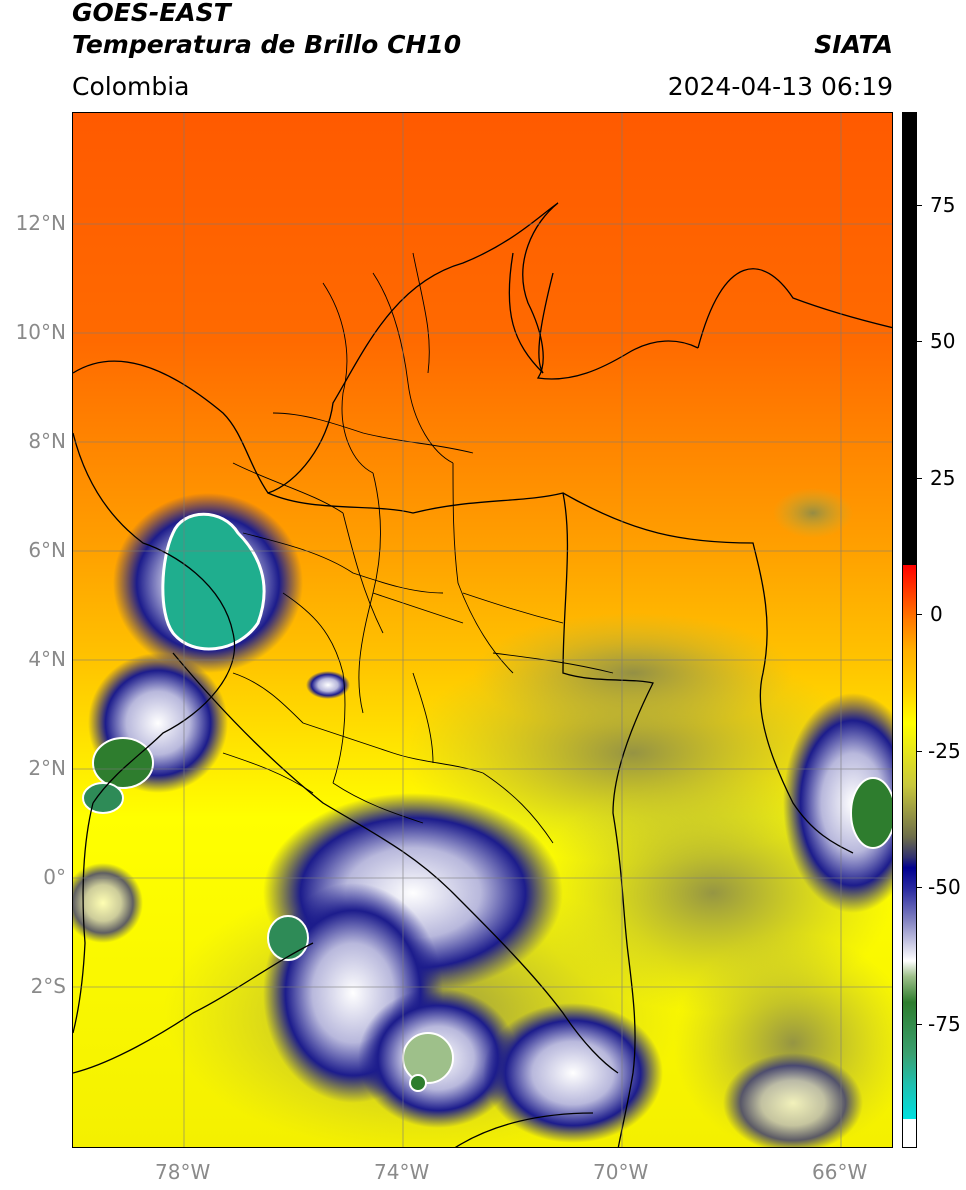 The image size is (966, 1190). What do you see at coordinates (48, 986) in the screenshot?
I see `lat-tick-2s: 2°S` at bounding box center [48, 986].